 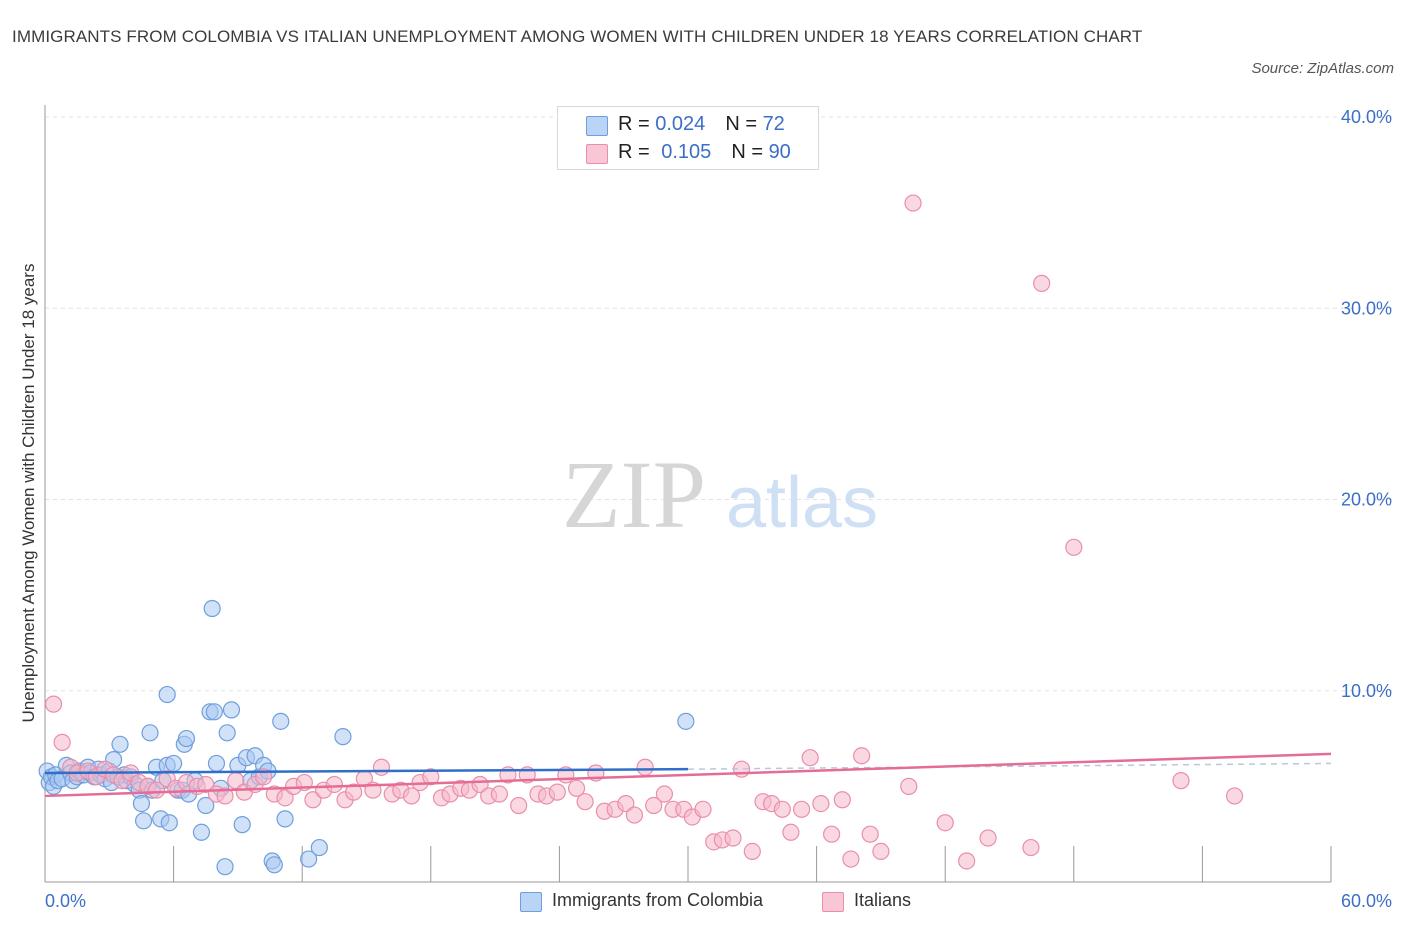 I want to click on colombia-trend-line, so click(x=366, y=771).